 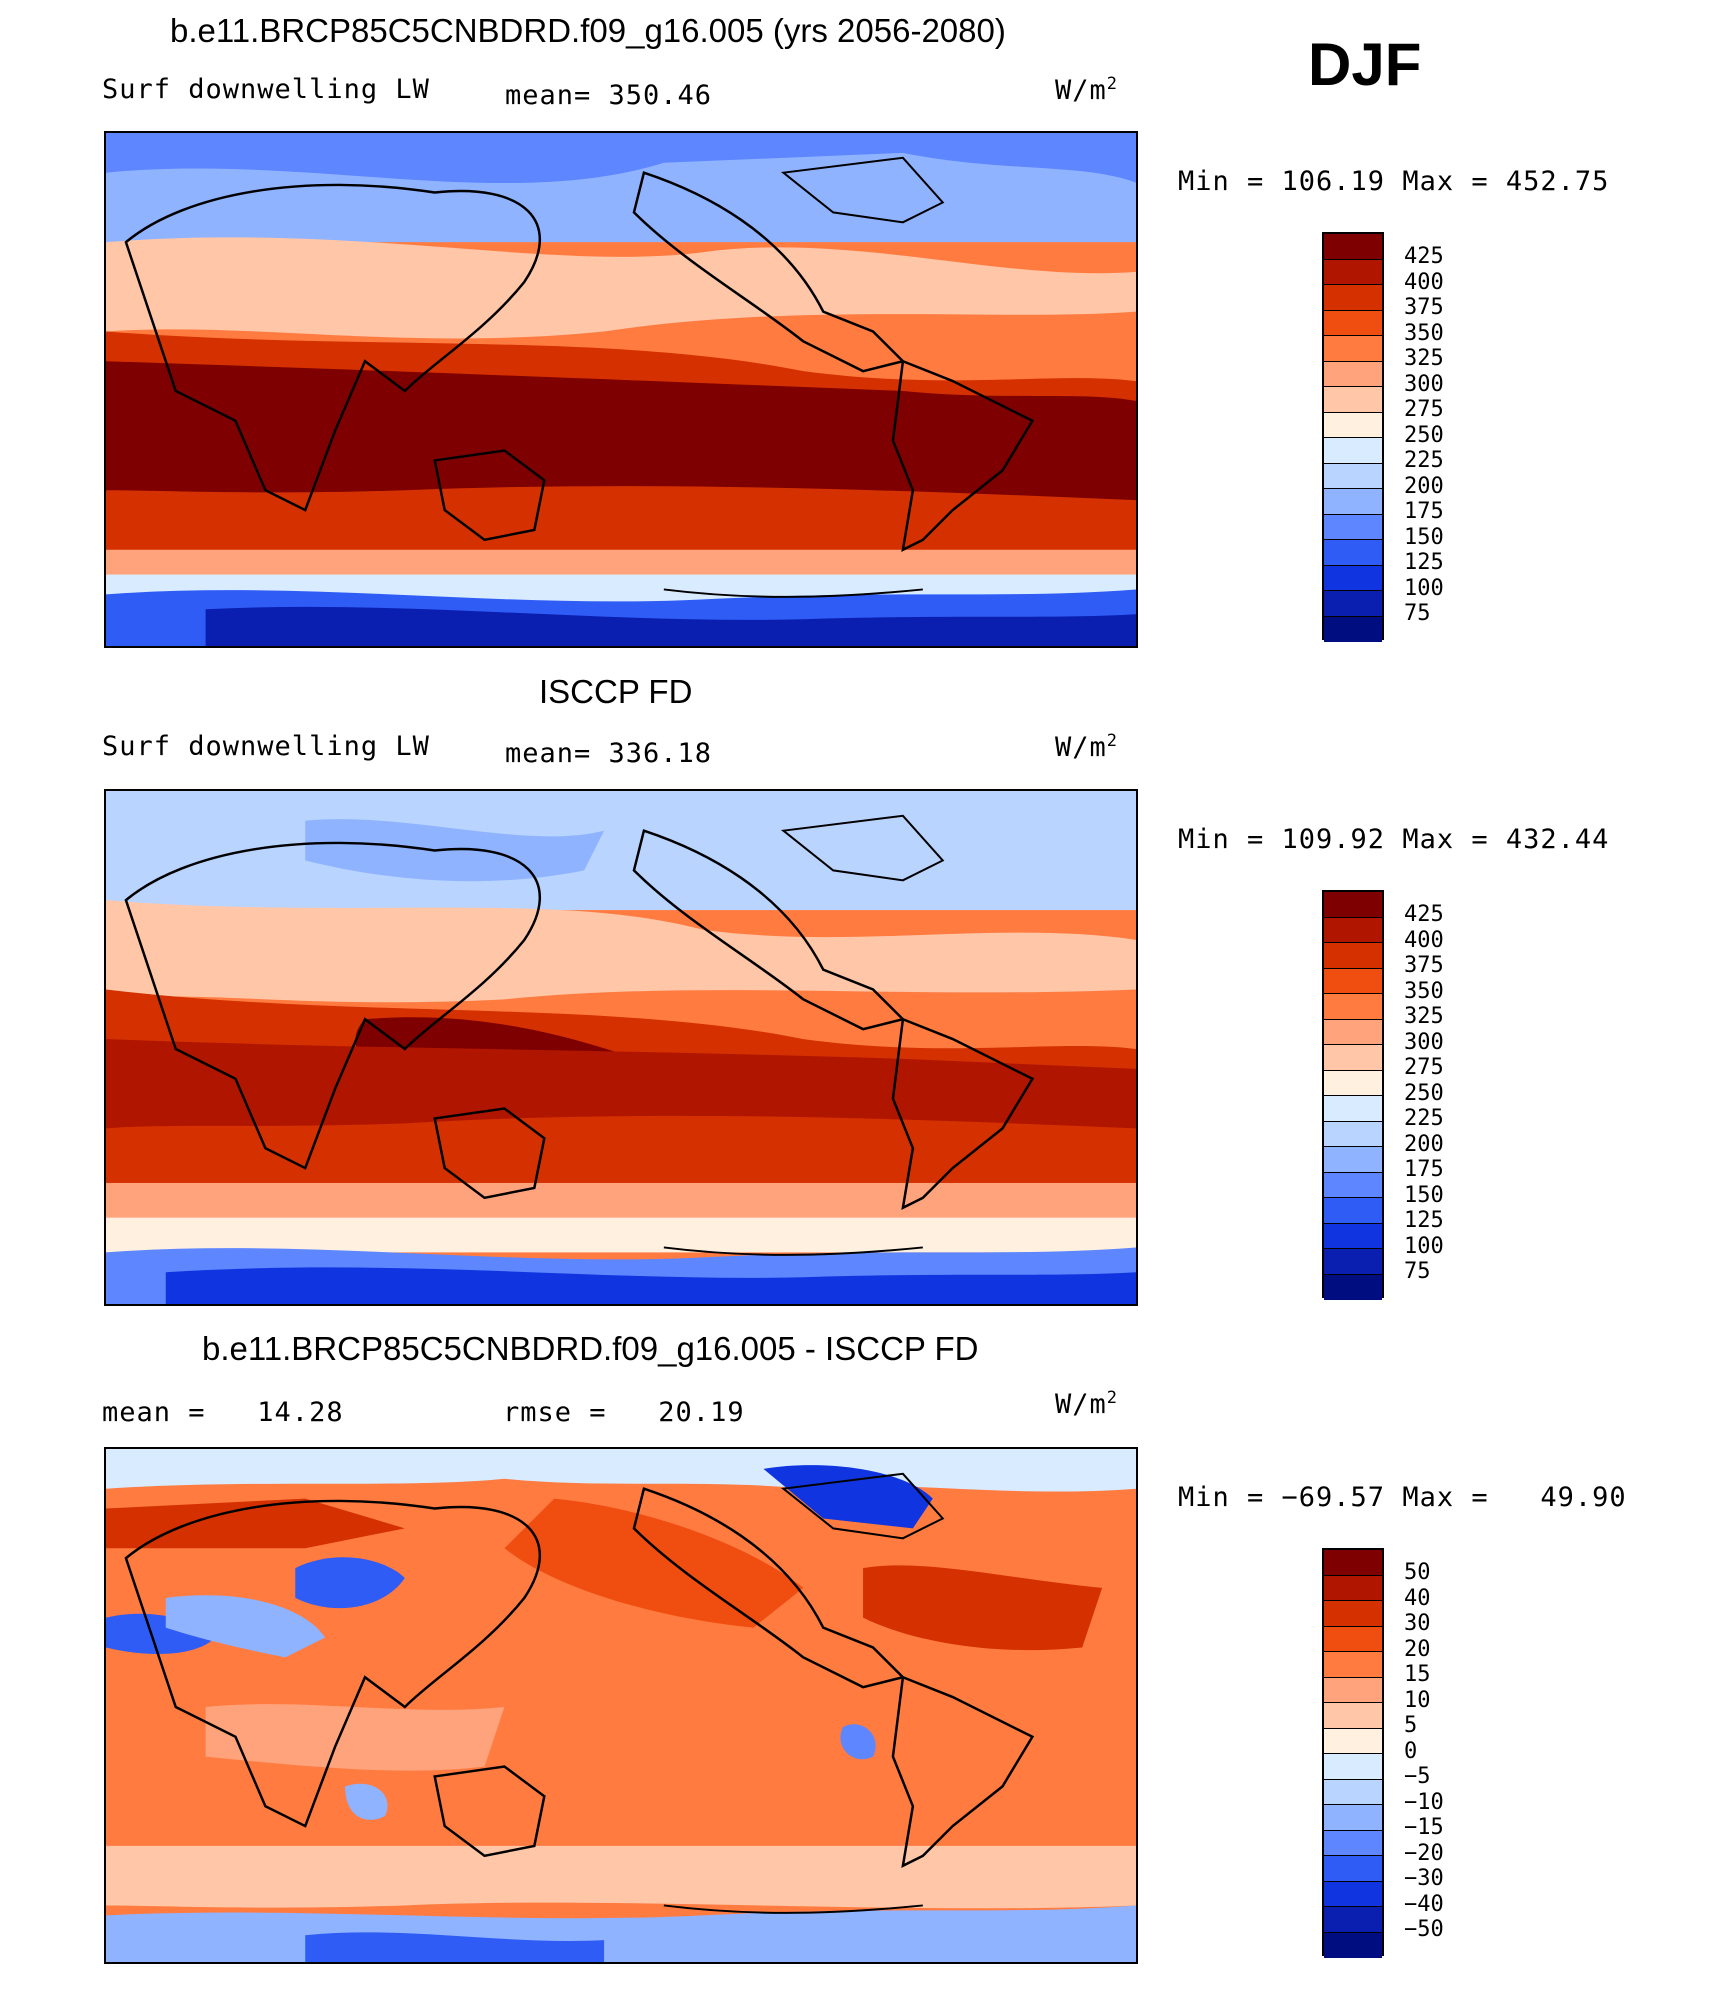 What do you see at coordinates (1353, 437) in the screenshot?
I see `panel1-colorbar` at bounding box center [1353, 437].